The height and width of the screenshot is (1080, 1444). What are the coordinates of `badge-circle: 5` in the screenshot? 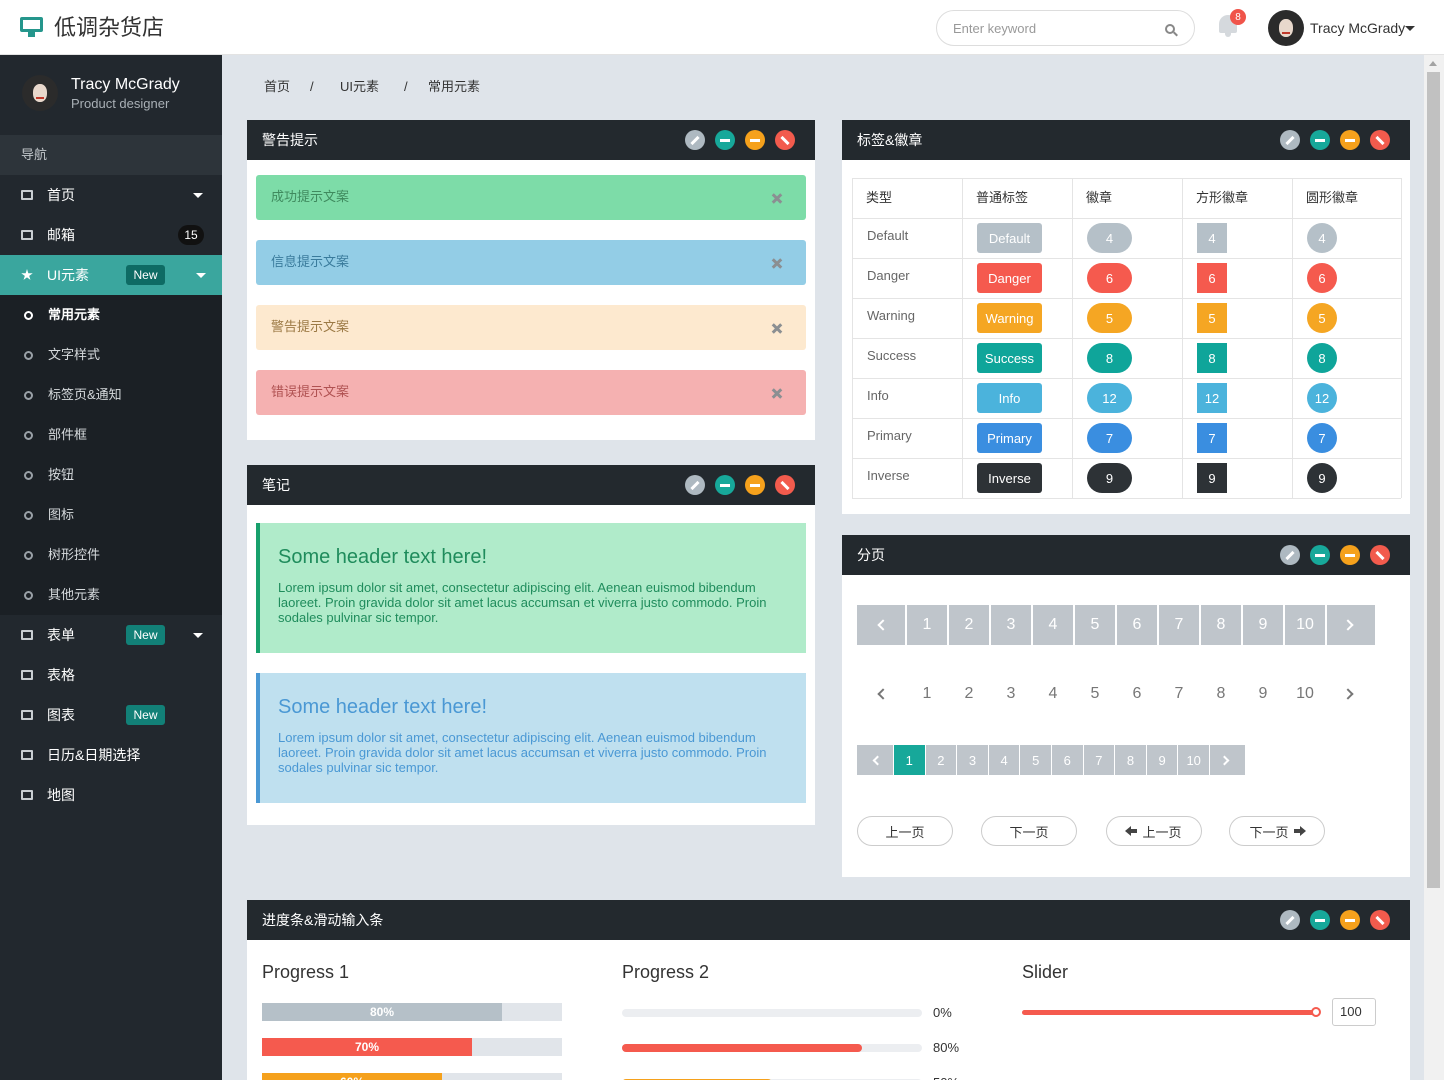 It's located at (1322, 318).